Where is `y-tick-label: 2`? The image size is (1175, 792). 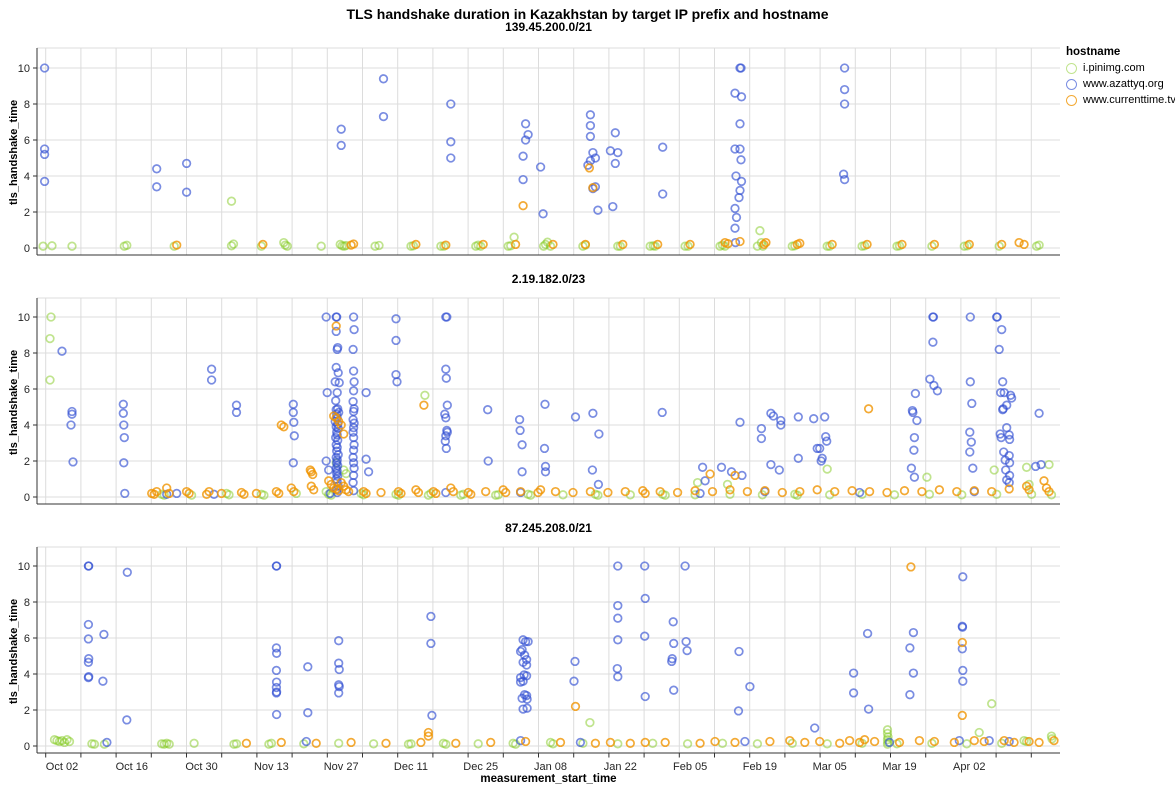 y-tick-label: 2 is located at coordinates (27, 711).